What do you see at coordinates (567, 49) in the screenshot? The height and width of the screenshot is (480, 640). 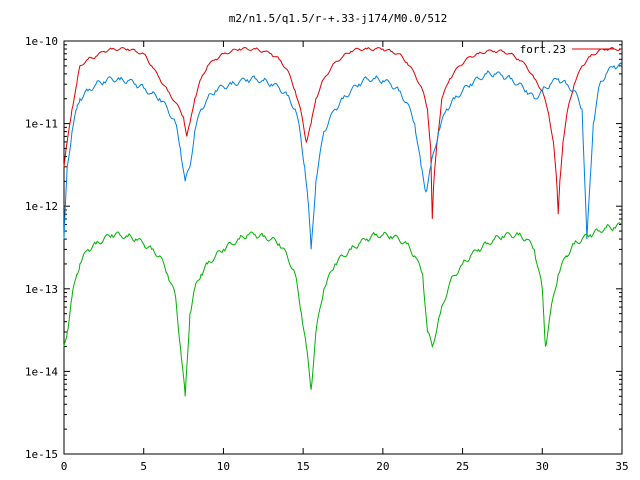 I see `legend: fort.23` at bounding box center [567, 49].